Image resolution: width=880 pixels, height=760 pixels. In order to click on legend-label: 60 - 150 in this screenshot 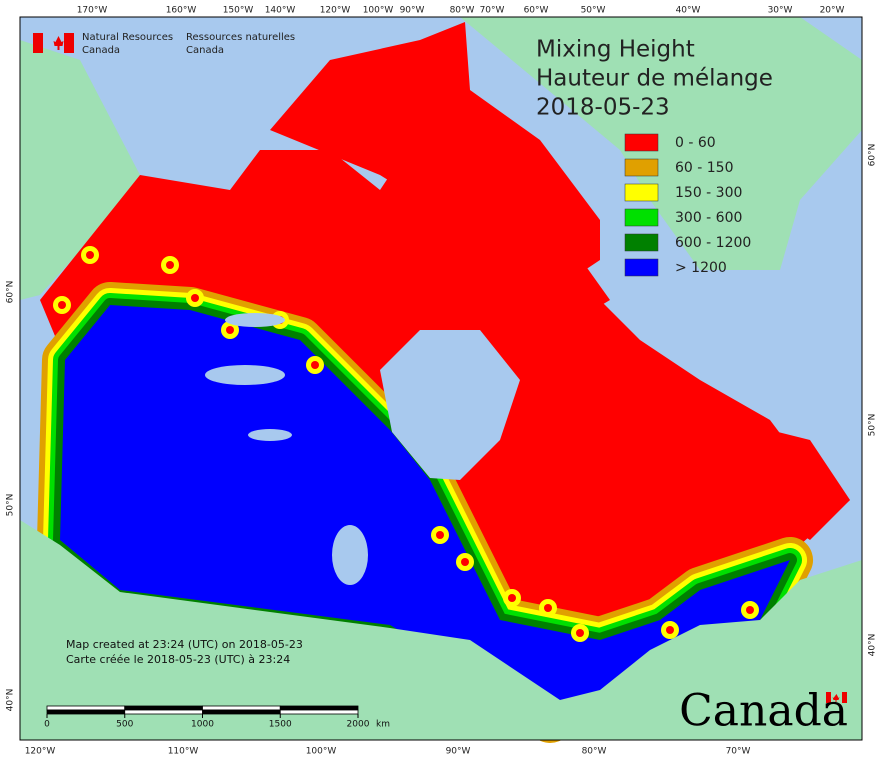, I will do `click(704, 168)`.